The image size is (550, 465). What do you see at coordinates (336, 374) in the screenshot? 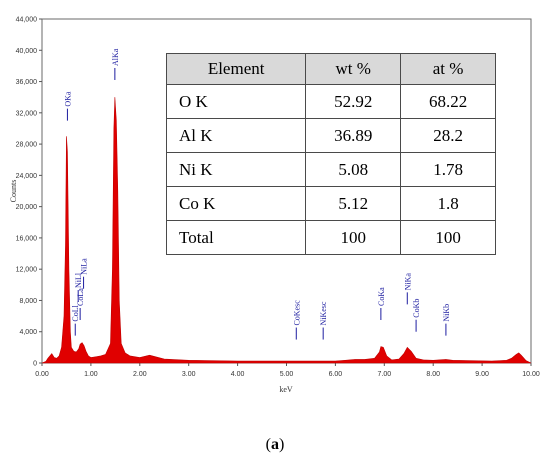
I see `x-tick-label: 6.00` at bounding box center [336, 374].